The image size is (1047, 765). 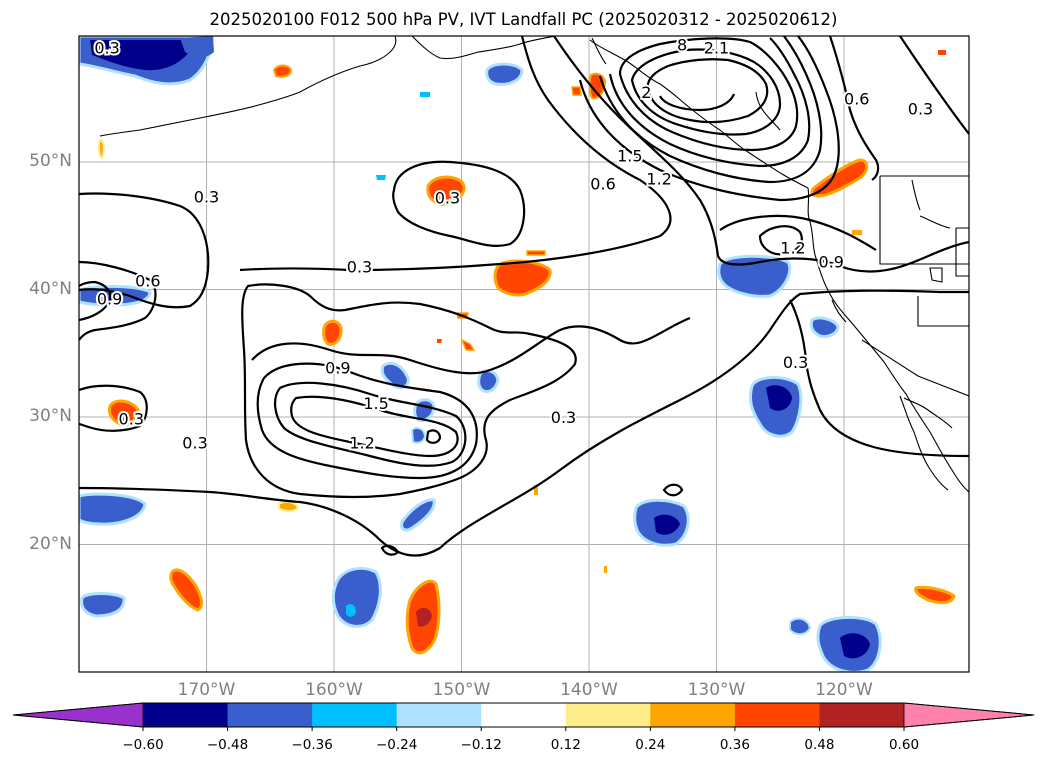 I want to click on colorbar-segments, so click(x=523, y=716).